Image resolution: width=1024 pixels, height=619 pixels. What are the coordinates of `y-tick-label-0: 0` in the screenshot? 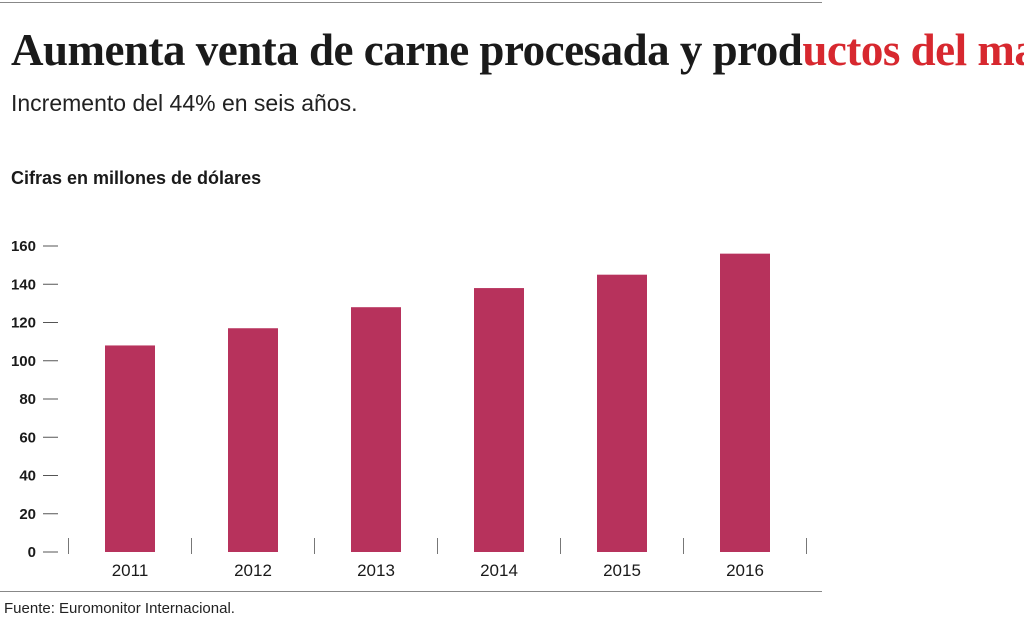 It's located at (32, 552).